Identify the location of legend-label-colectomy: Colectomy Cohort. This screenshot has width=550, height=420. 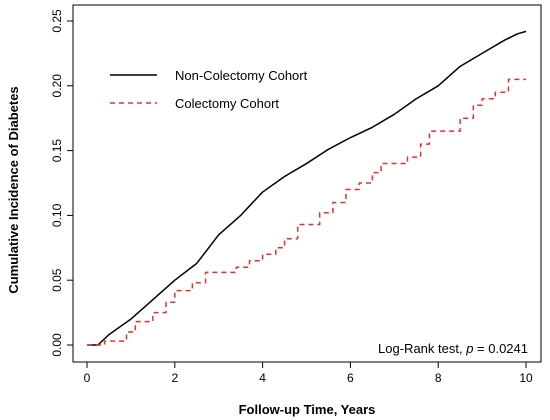
(227, 103).